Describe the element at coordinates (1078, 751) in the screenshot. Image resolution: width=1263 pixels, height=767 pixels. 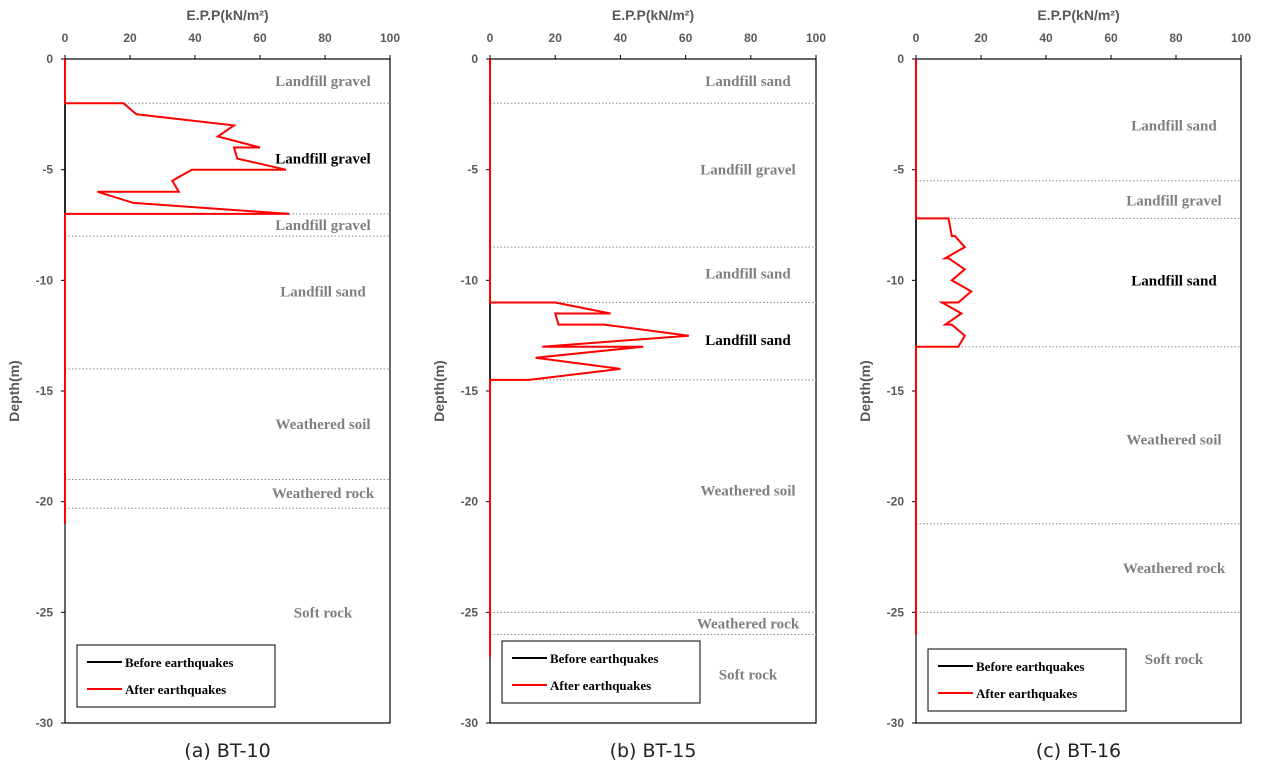
I see `panel-caption: (c) BT-16` at that location.